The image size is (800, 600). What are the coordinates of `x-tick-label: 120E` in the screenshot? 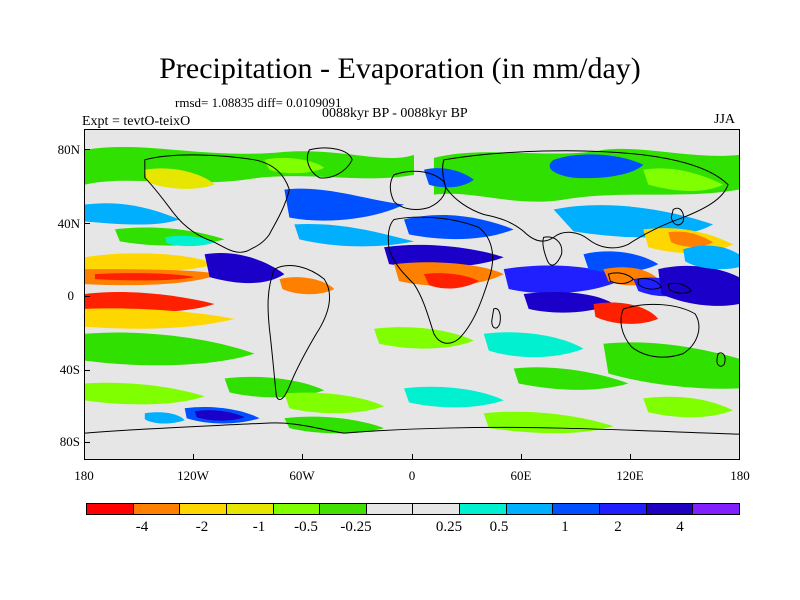 It's located at (630, 475).